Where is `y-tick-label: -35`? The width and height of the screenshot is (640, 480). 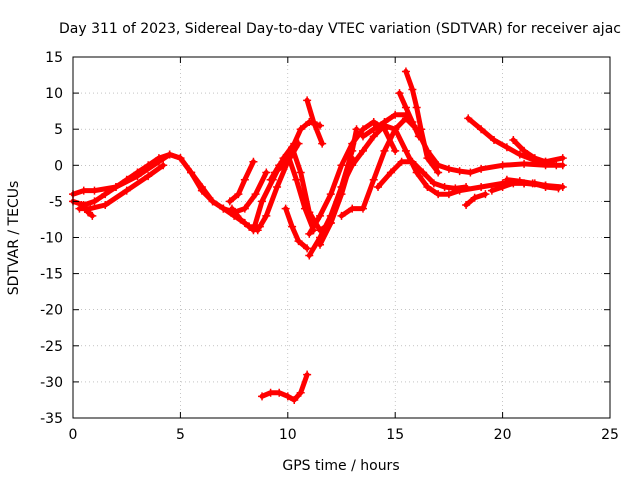
y-tick-label: -35 is located at coordinates (51, 419).